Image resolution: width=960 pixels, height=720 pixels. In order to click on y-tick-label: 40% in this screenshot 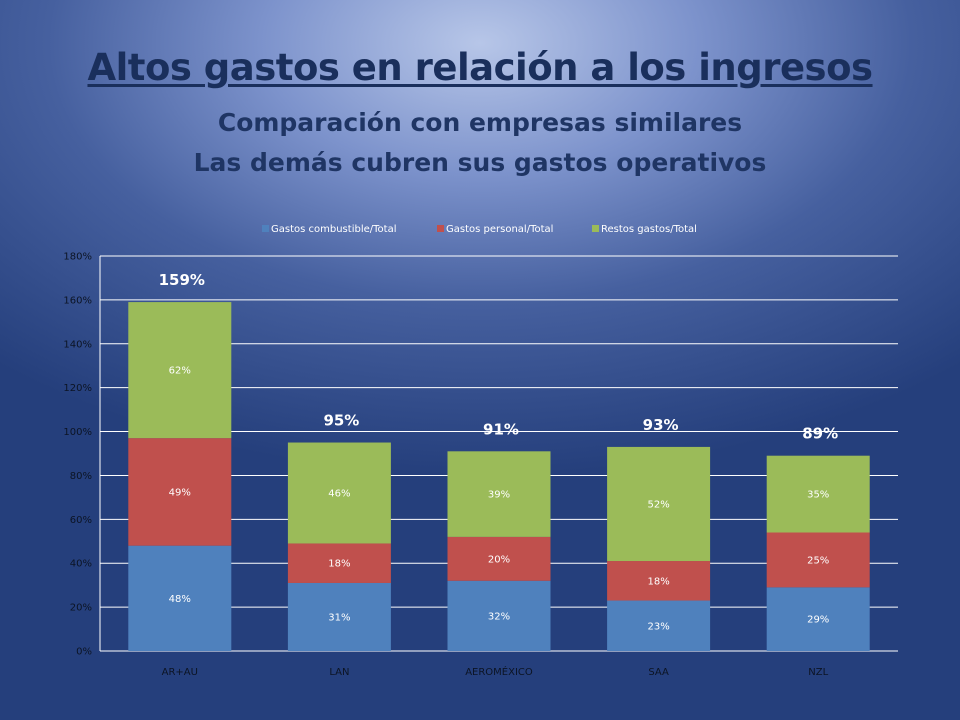, I will do `click(81, 564)`.